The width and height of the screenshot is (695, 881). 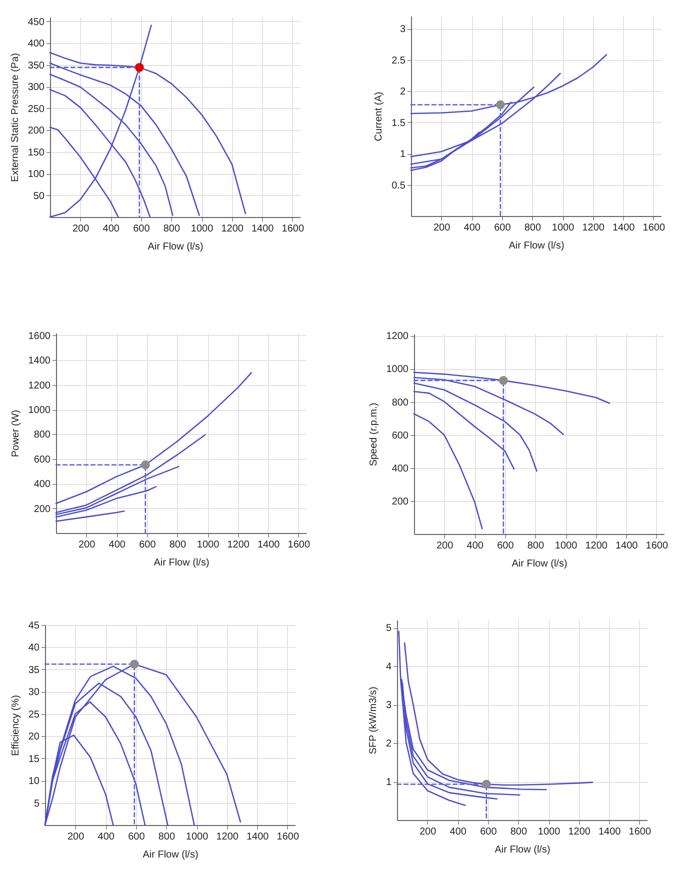 What do you see at coordinates (34, 692) in the screenshot?
I see `y-tick-label: 30` at bounding box center [34, 692].